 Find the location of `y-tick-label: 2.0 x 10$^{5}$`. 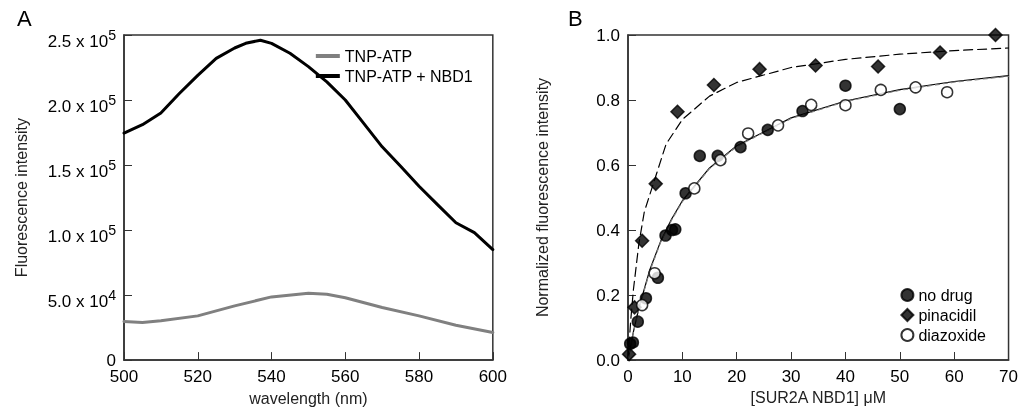

y-tick-label: 2.0 x 10$^{5}$ is located at coordinates (81, 104).